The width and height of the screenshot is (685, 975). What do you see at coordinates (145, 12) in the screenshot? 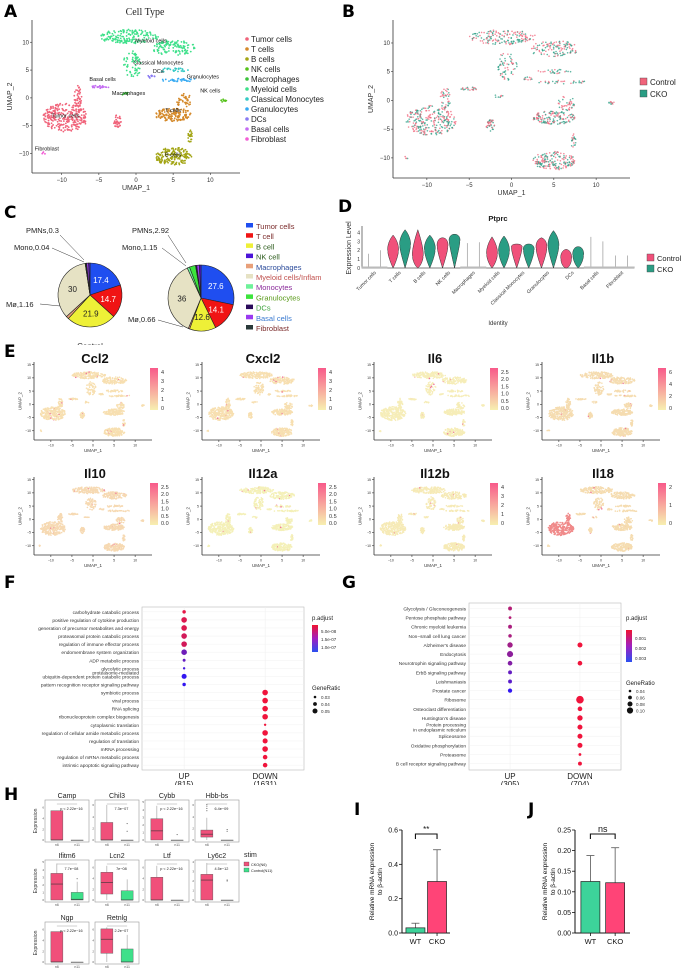
I see `chart-title: Cell Type` at bounding box center [145, 12].